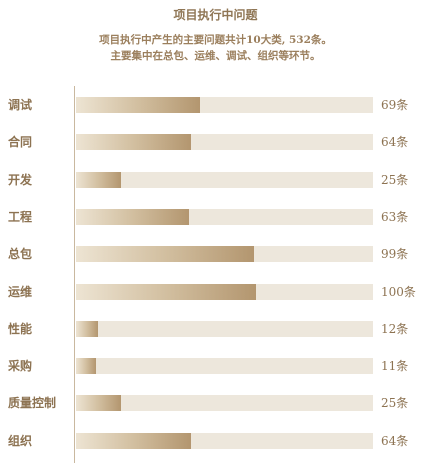  I want to click on bar-row: 质量控制 25条, so click(215, 403).